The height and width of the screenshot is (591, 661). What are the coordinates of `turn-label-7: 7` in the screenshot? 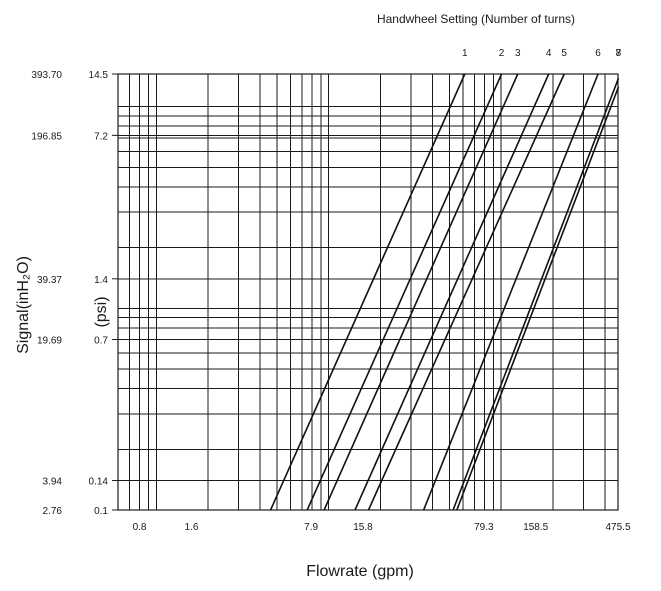 It's located at (619, 53).